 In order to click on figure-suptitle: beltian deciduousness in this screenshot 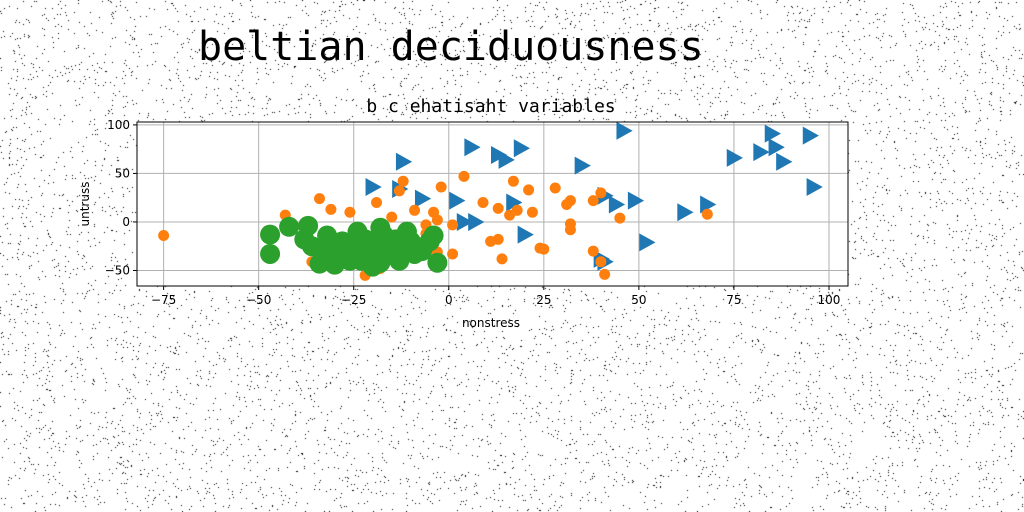, I will do `click(451, 47)`.